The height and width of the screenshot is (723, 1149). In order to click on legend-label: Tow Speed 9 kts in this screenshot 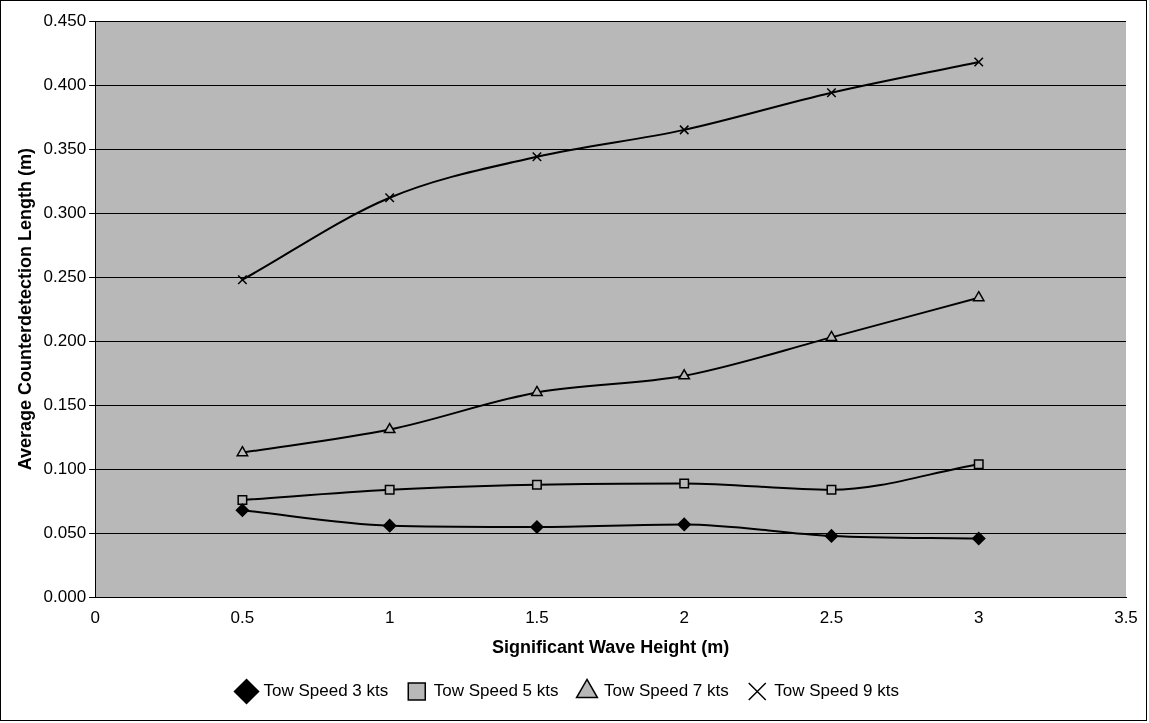, I will do `click(836, 691)`.